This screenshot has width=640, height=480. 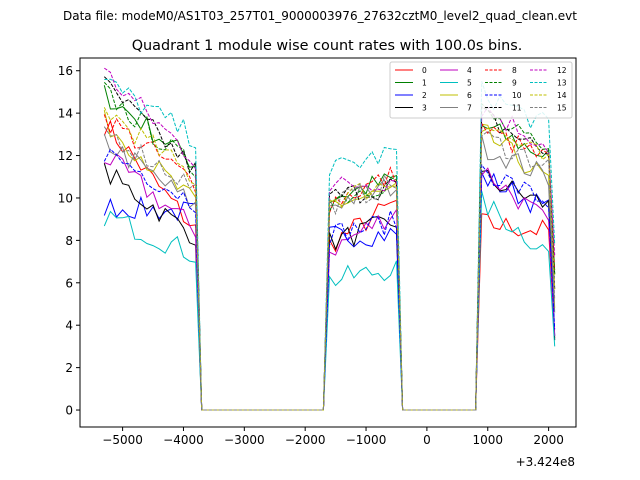 What do you see at coordinates (562, 70) in the screenshot?
I see `legend-label-12: 12` at bounding box center [562, 70].